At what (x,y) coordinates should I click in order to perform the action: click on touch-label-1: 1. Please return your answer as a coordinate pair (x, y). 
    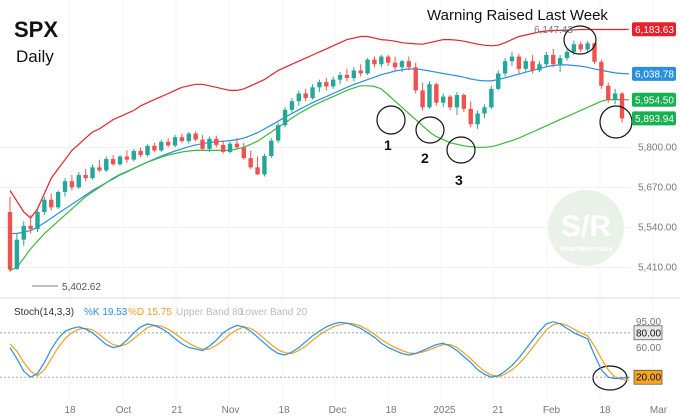
    Looking at the image, I should click on (388, 145).